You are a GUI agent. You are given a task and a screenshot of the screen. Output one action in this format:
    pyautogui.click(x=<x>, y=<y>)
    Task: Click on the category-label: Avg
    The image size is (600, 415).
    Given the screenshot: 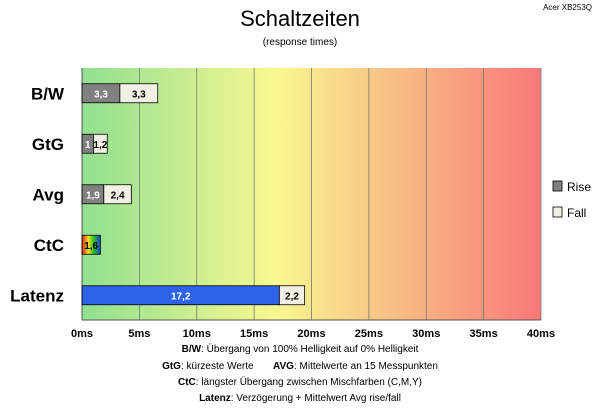 What is the action you would take?
    pyautogui.click(x=49, y=194)
    